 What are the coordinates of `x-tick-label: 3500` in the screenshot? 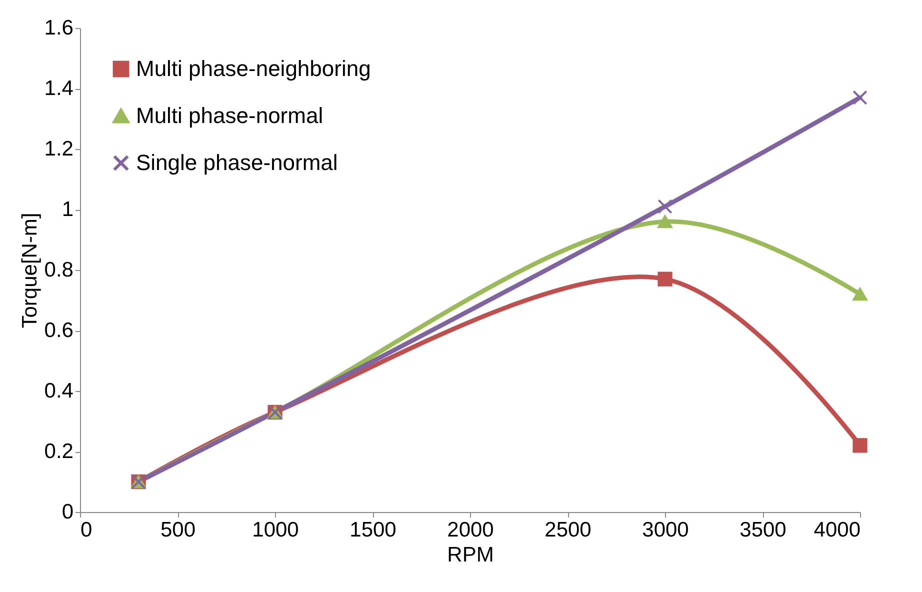 It's located at (763, 530).